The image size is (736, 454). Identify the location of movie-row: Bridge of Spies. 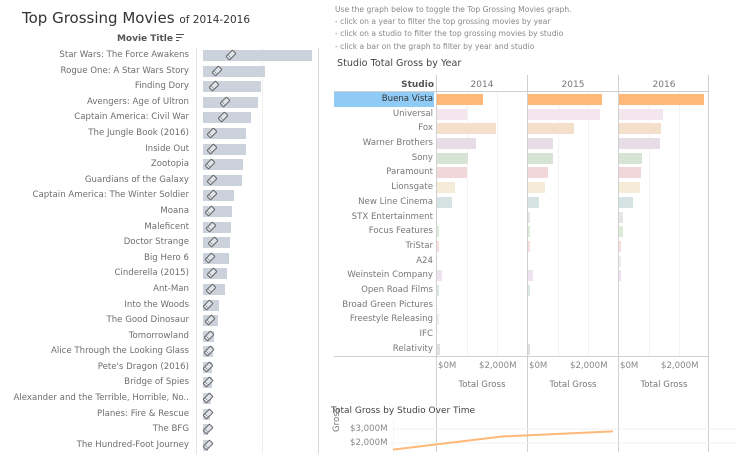
(165, 383).